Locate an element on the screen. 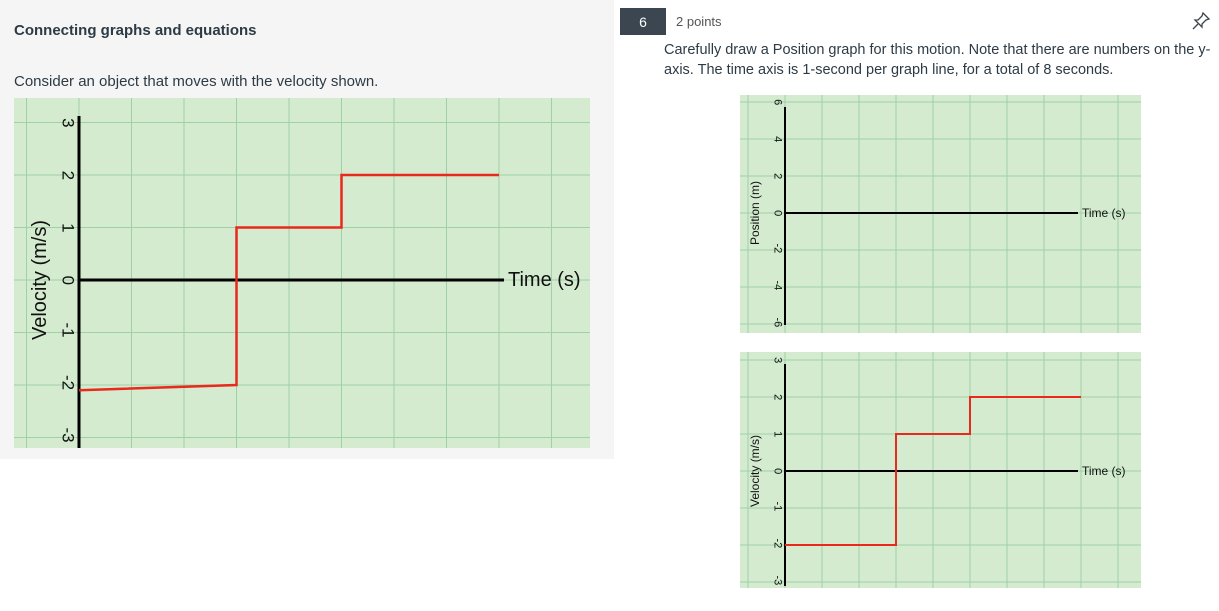 This screenshot has width=1219, height=611. question-number: 6 is located at coordinates (643, 21).